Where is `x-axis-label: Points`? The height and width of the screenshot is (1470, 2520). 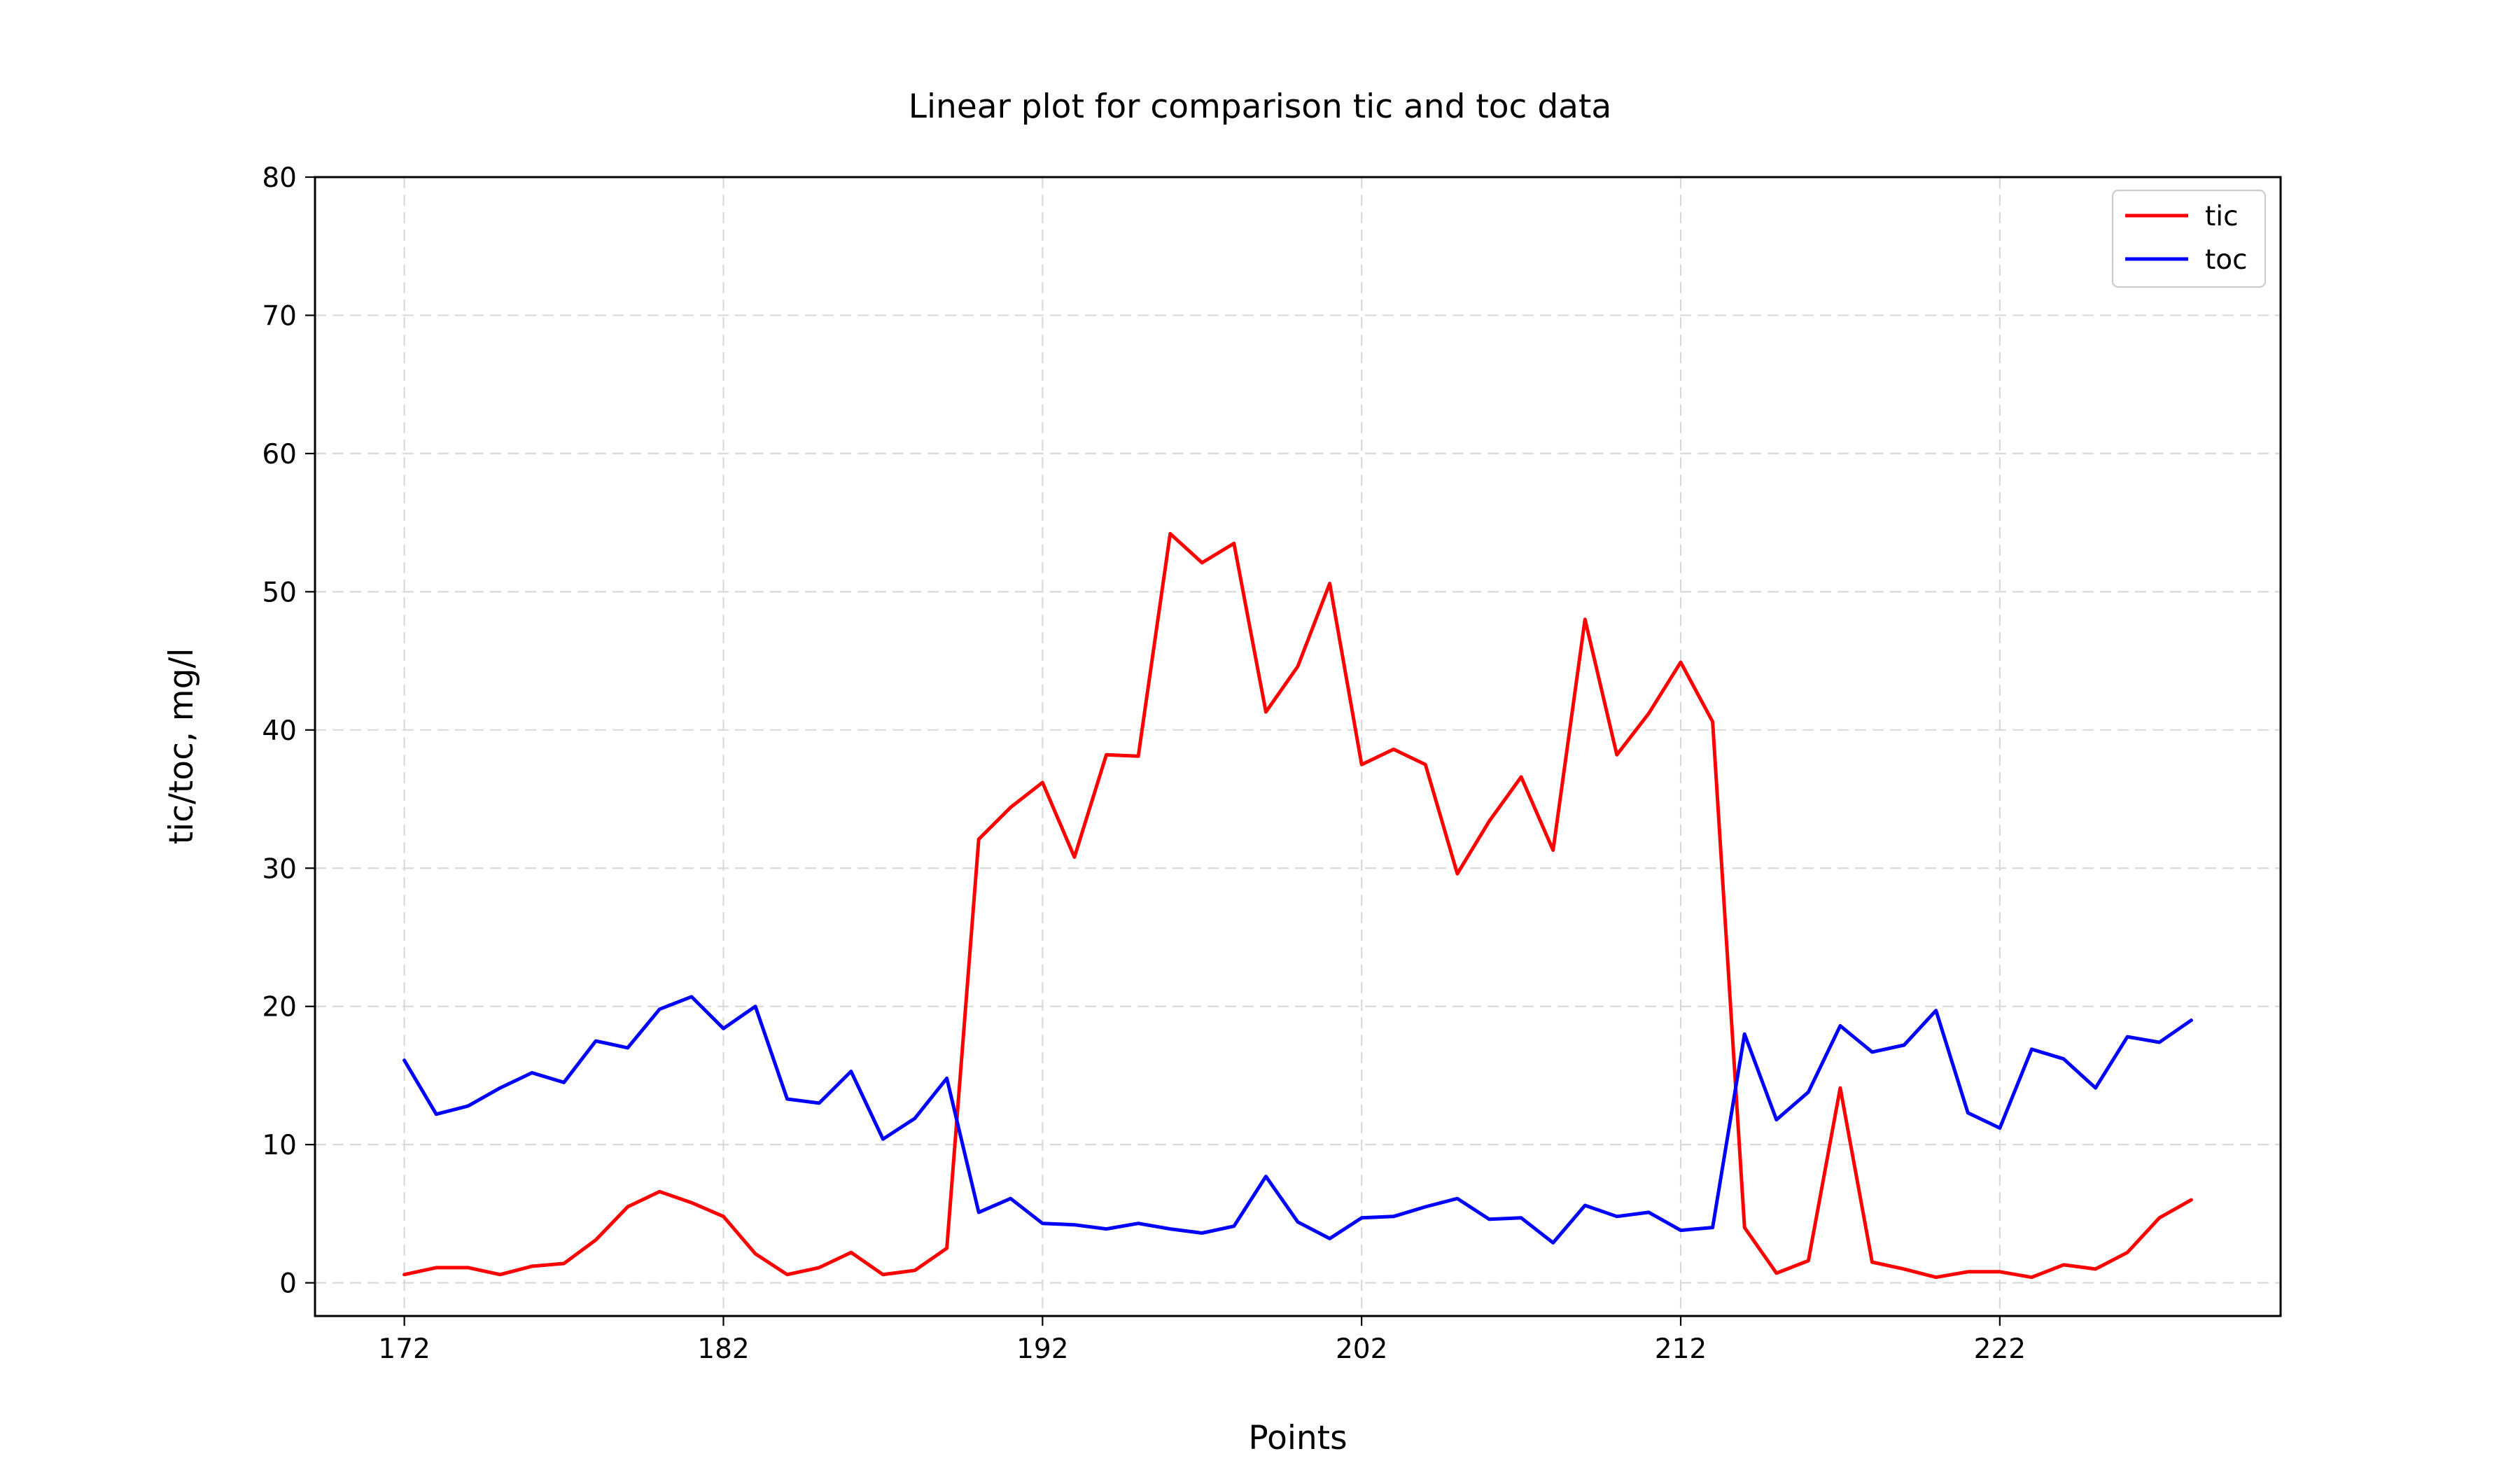
x-axis-label: Points is located at coordinates (1297, 1438).